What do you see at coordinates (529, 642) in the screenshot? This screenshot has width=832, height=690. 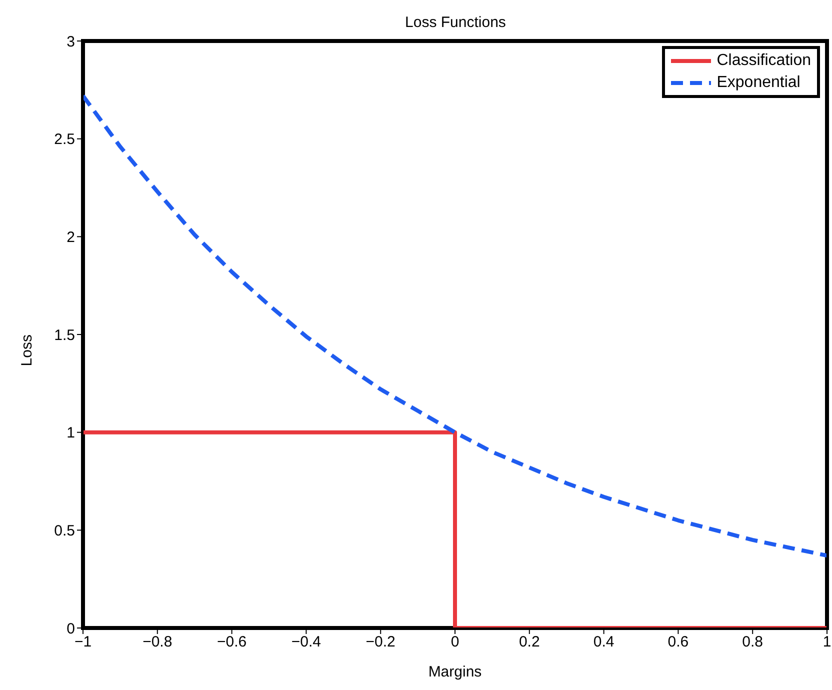 I see `x-tick-label: 0.2` at bounding box center [529, 642].